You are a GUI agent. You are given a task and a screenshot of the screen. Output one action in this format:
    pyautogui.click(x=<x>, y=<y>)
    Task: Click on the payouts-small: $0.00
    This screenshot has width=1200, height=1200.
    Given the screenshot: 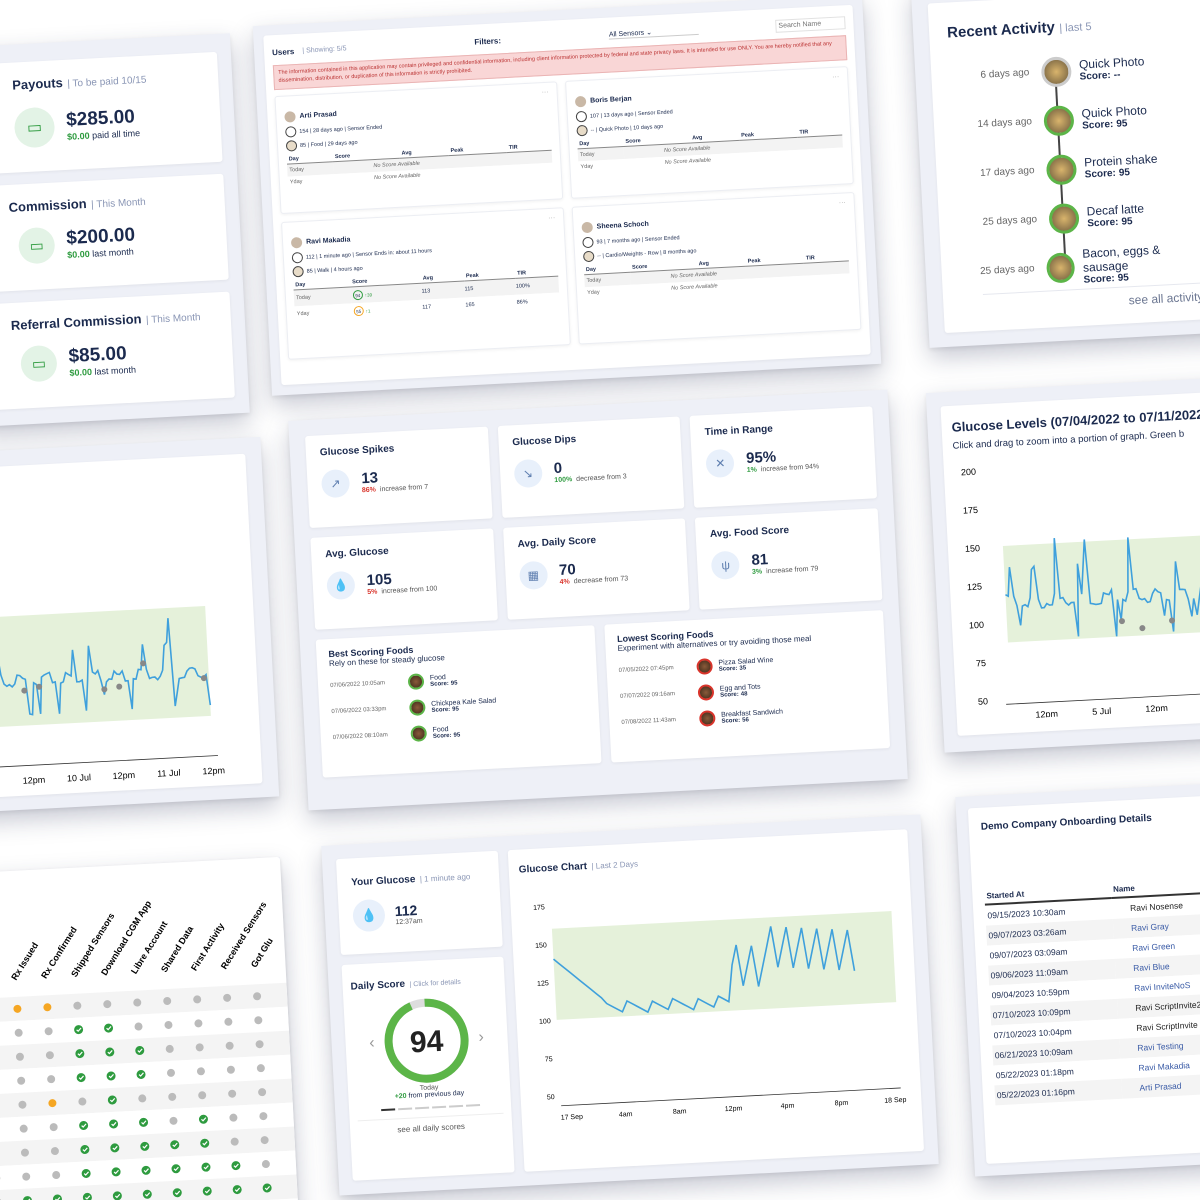 What is the action you would take?
    pyautogui.click(x=78, y=136)
    